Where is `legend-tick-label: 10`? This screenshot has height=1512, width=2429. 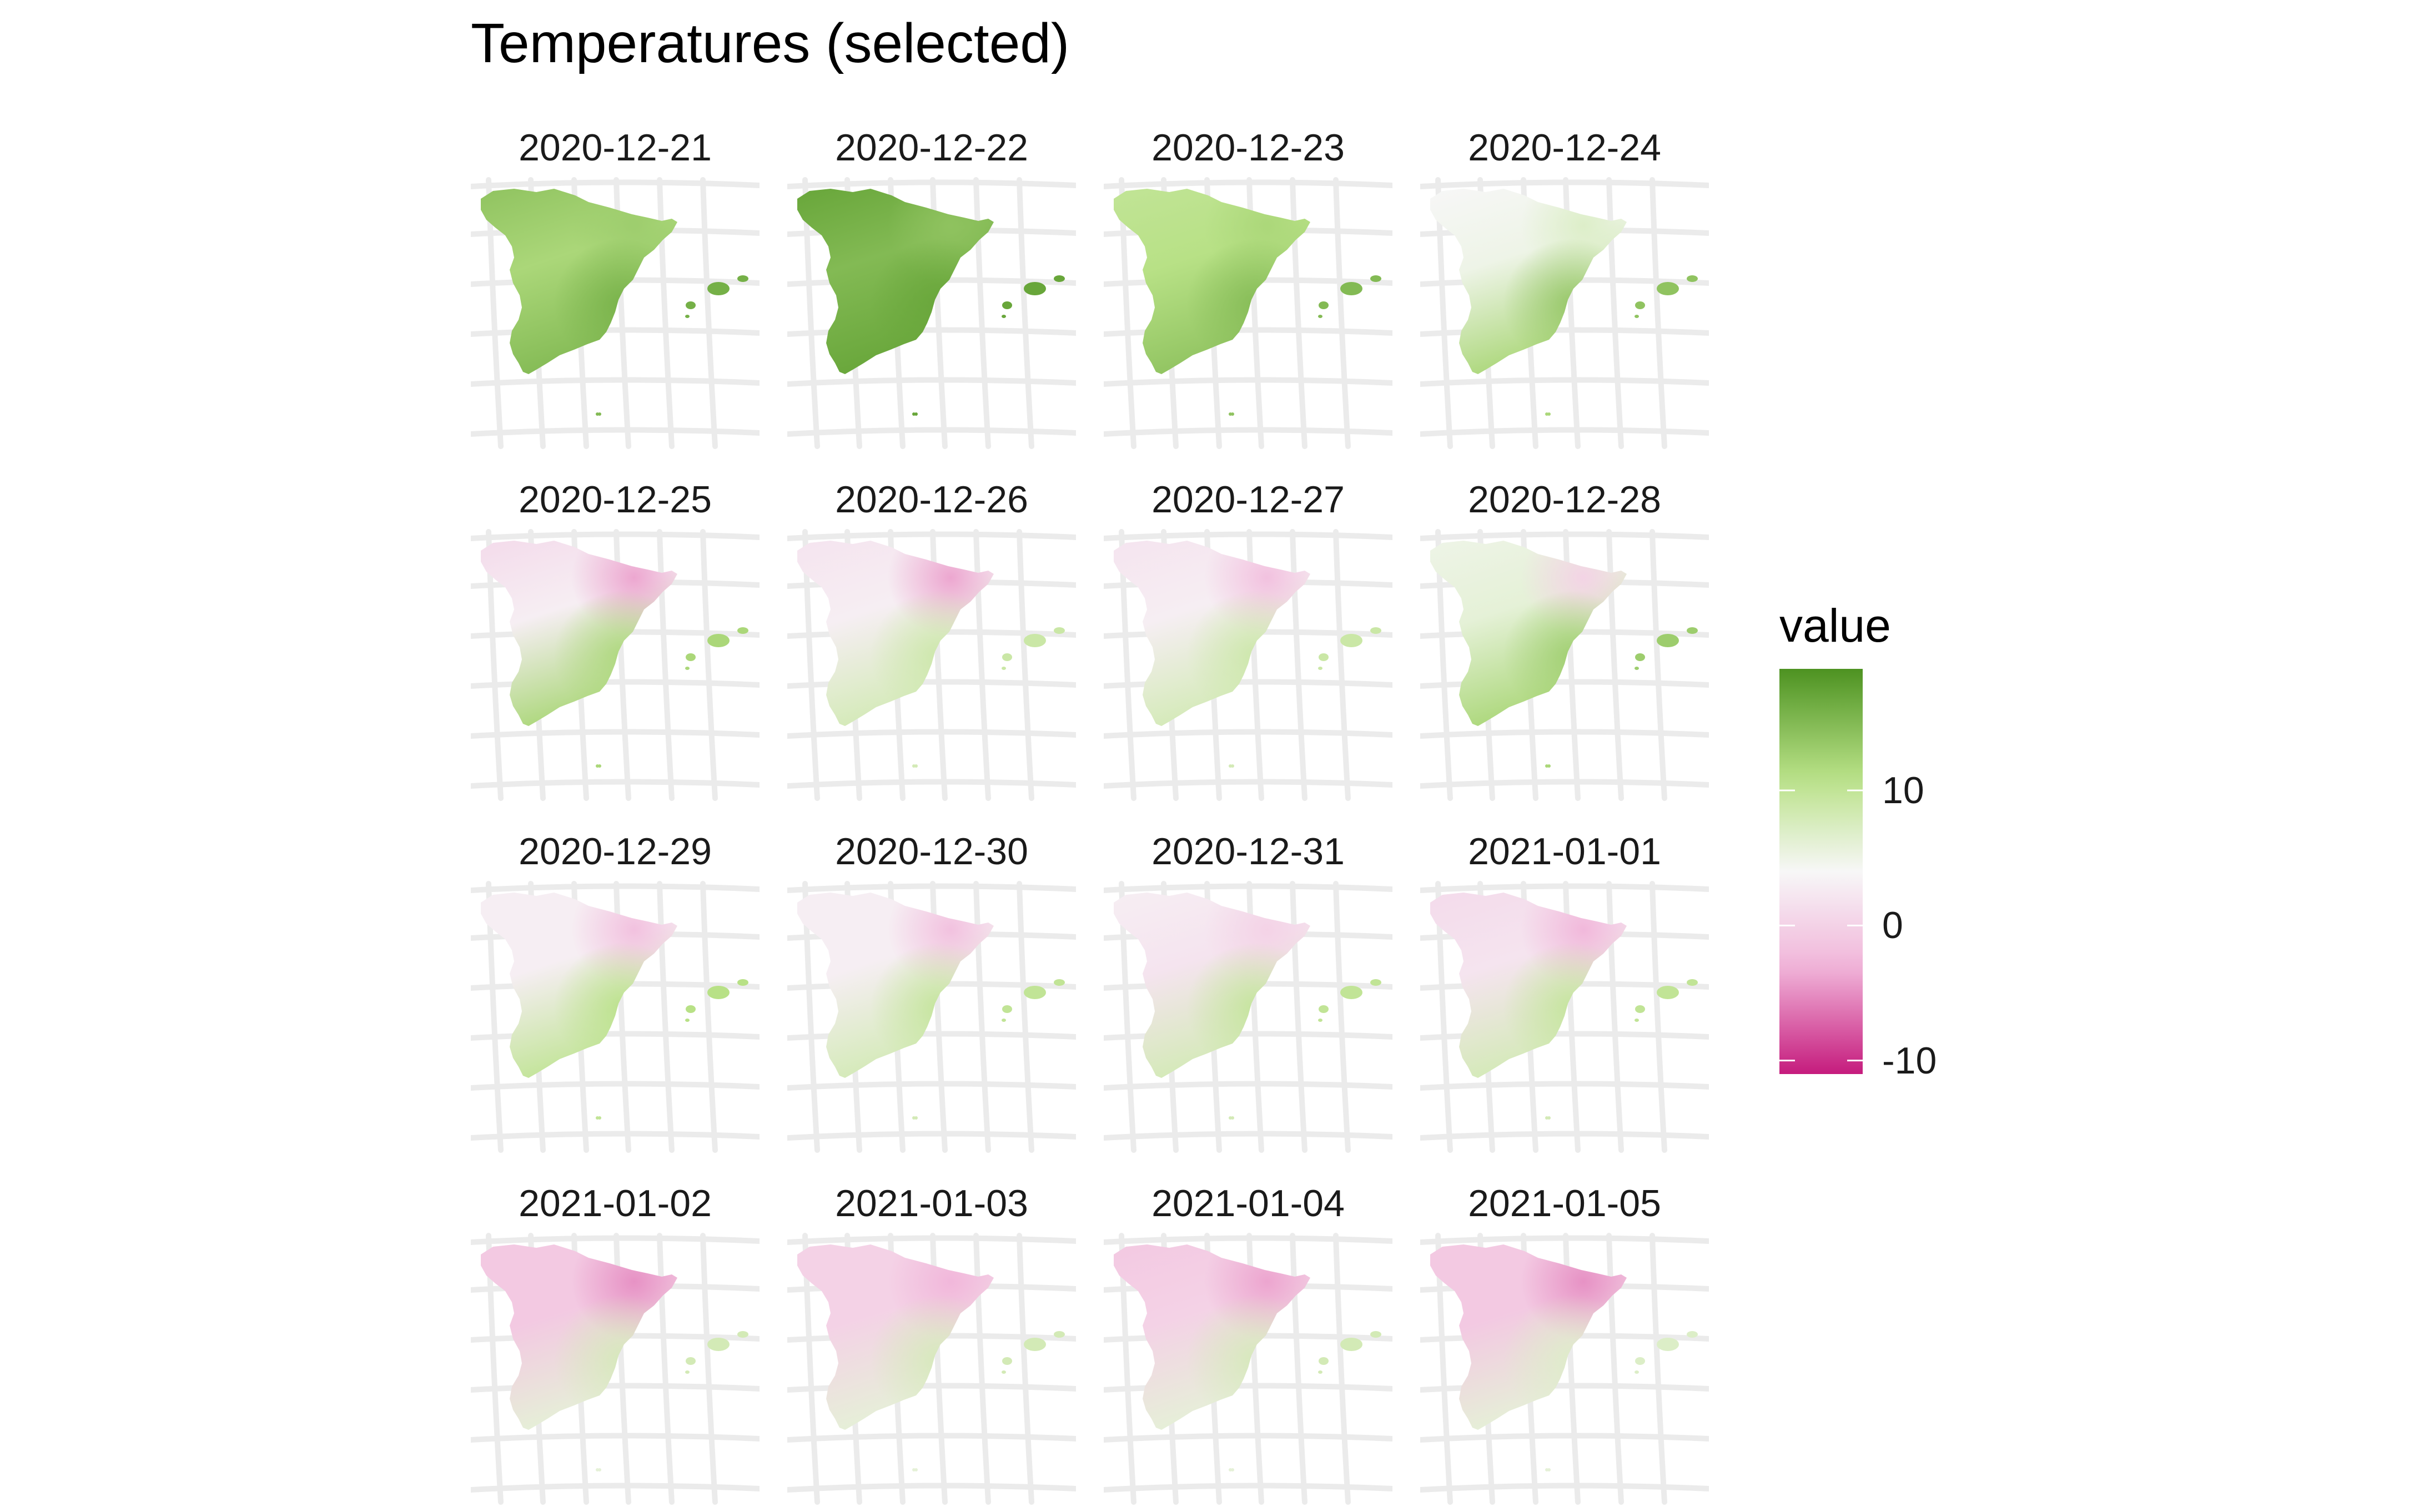
legend-tick-label: 10 is located at coordinates (1903, 790).